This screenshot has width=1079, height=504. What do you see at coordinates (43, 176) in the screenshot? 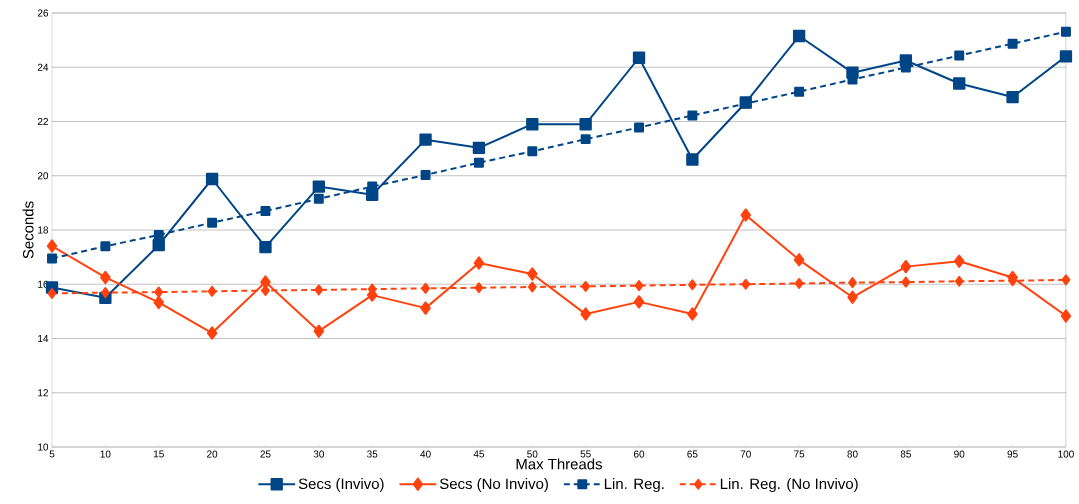
I see `y-tick-label: 20` at bounding box center [43, 176].